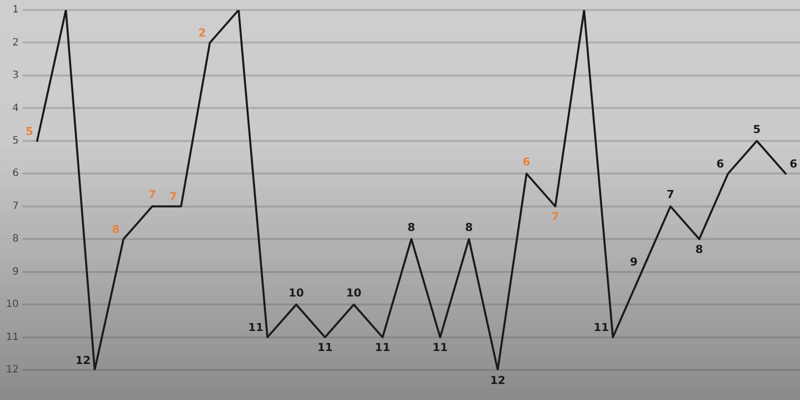 The width and height of the screenshot is (800, 400). I want to click on y-tick-label: 3, so click(15, 76).